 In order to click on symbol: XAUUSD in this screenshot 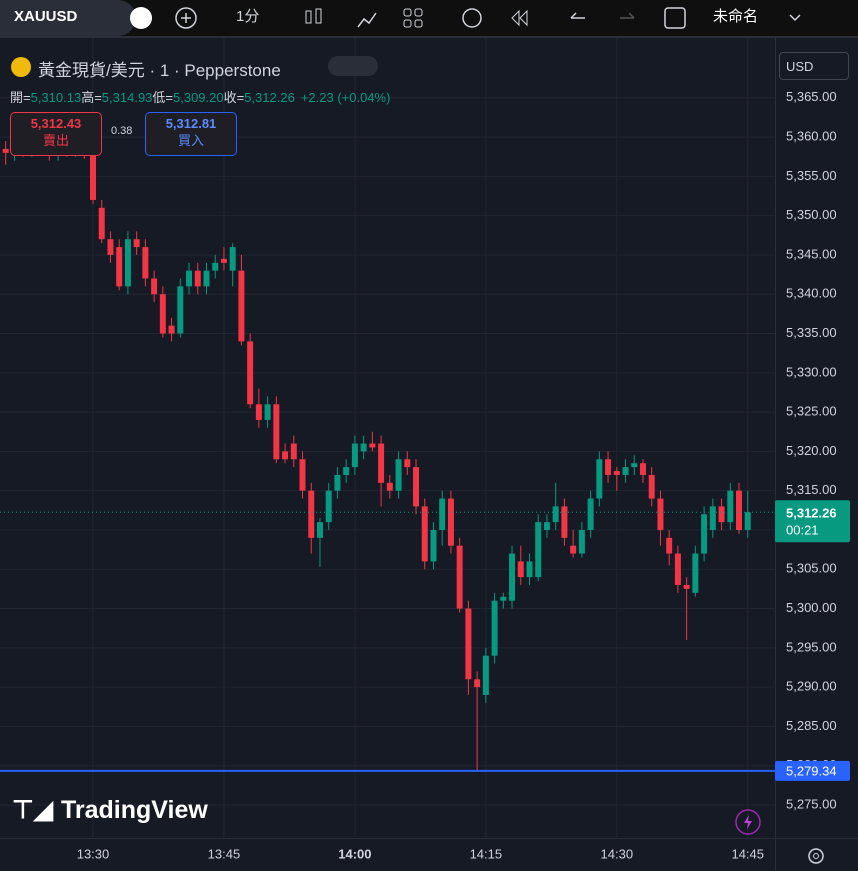, I will do `click(68, 18)`.